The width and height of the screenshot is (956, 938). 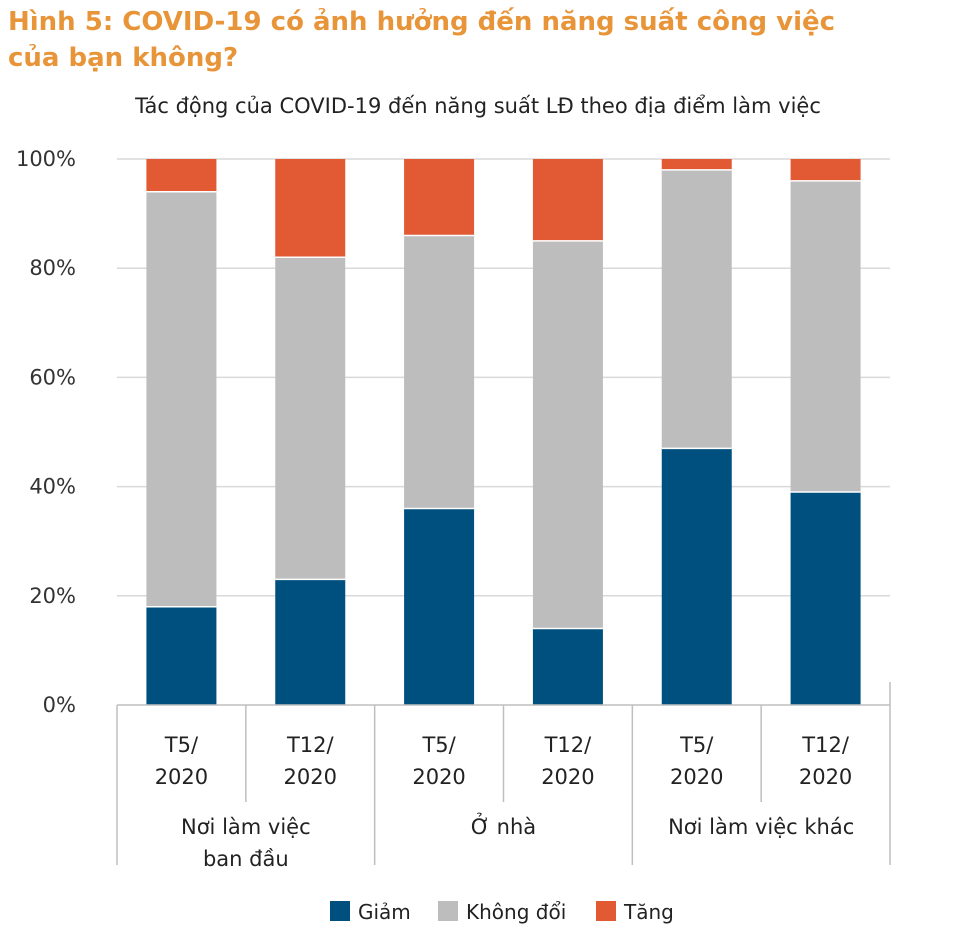 What do you see at coordinates (761, 827) in the screenshot?
I see `group-label: Nơi làm việc khác` at bounding box center [761, 827].